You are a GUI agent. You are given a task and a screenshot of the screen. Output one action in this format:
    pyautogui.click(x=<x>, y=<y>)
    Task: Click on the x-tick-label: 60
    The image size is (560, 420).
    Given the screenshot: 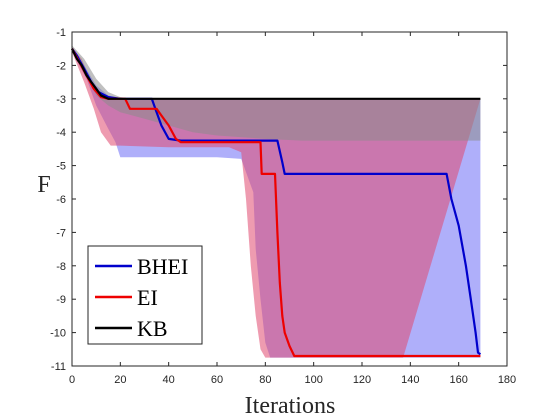 What is the action you would take?
    pyautogui.click(x=217, y=380)
    